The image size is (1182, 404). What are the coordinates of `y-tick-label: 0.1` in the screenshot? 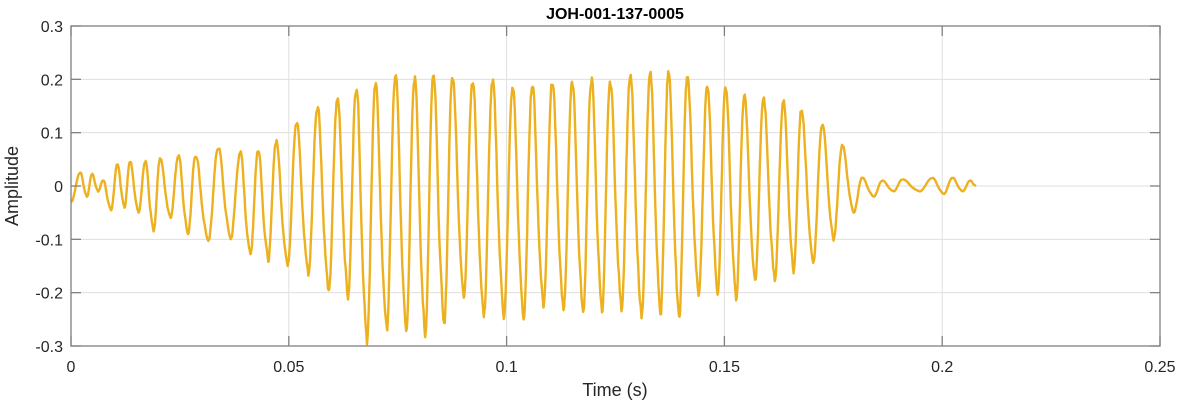 It's located at (52, 134).